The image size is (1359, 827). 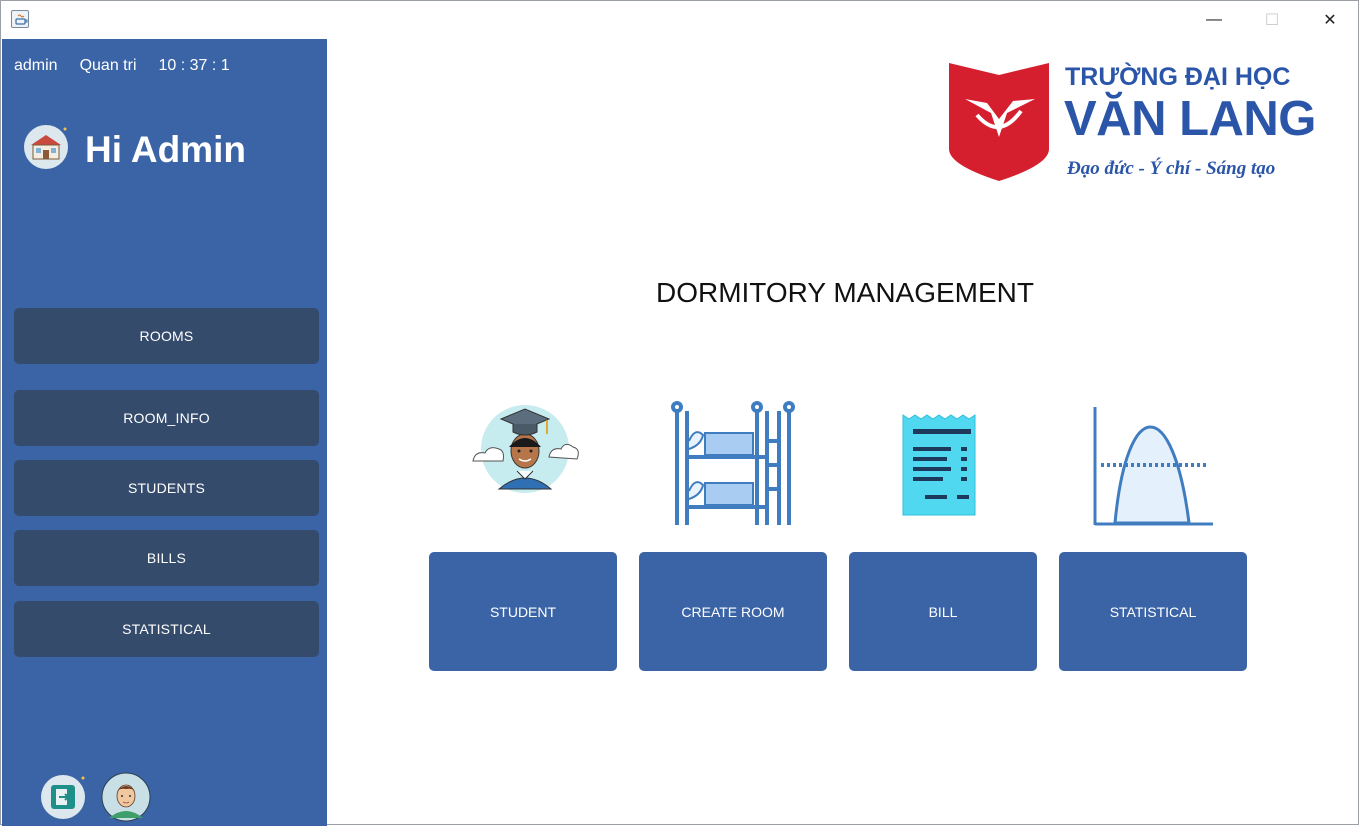 What do you see at coordinates (1153, 611) in the screenshot?
I see `statistical-button: STATISTICAL` at bounding box center [1153, 611].